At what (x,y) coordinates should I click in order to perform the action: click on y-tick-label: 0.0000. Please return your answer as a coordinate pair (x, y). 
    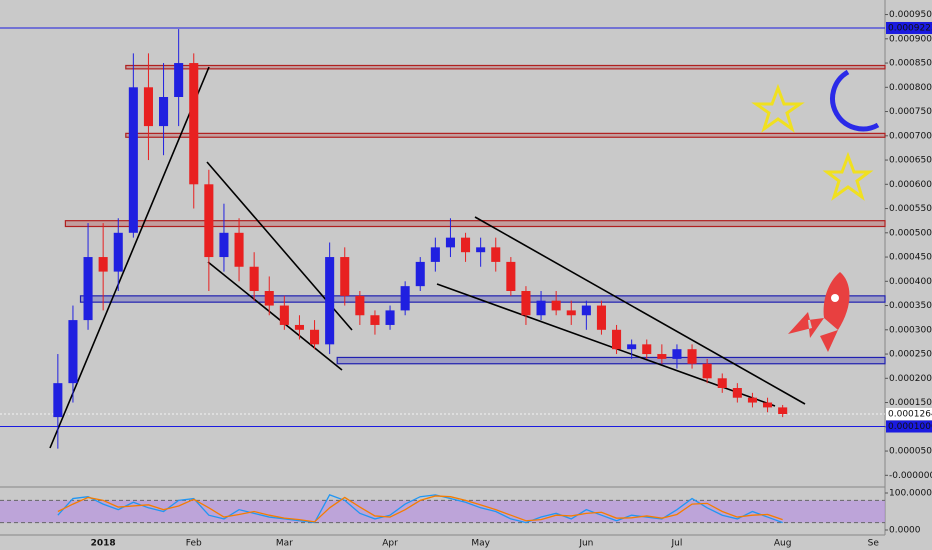
    Looking at the image, I should click on (905, 531).